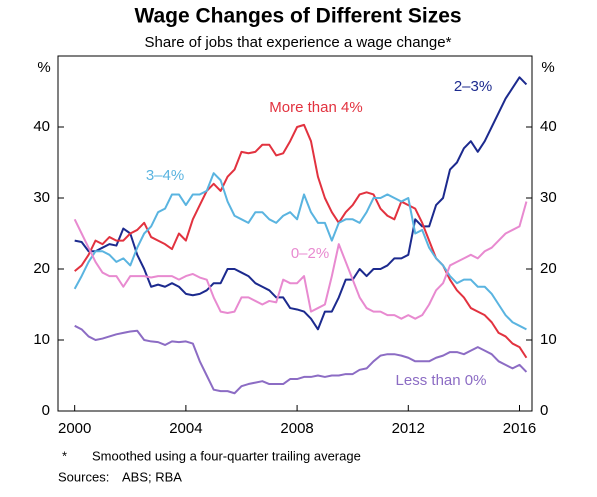  Describe the element at coordinates (43, 67) in the screenshot. I see `y-unit-left: %` at that location.